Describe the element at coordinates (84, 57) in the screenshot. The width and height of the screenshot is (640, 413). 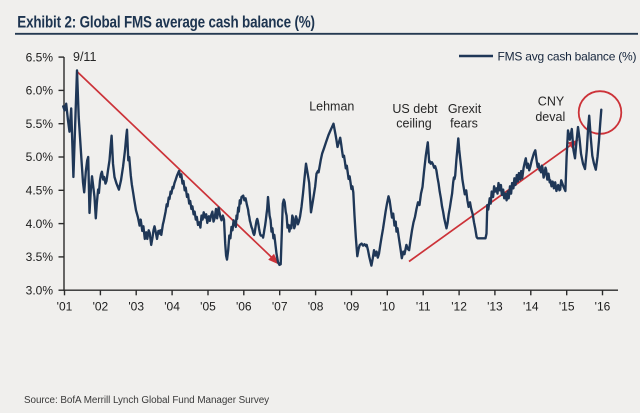
I see `svg-text: 9/11` at that location.